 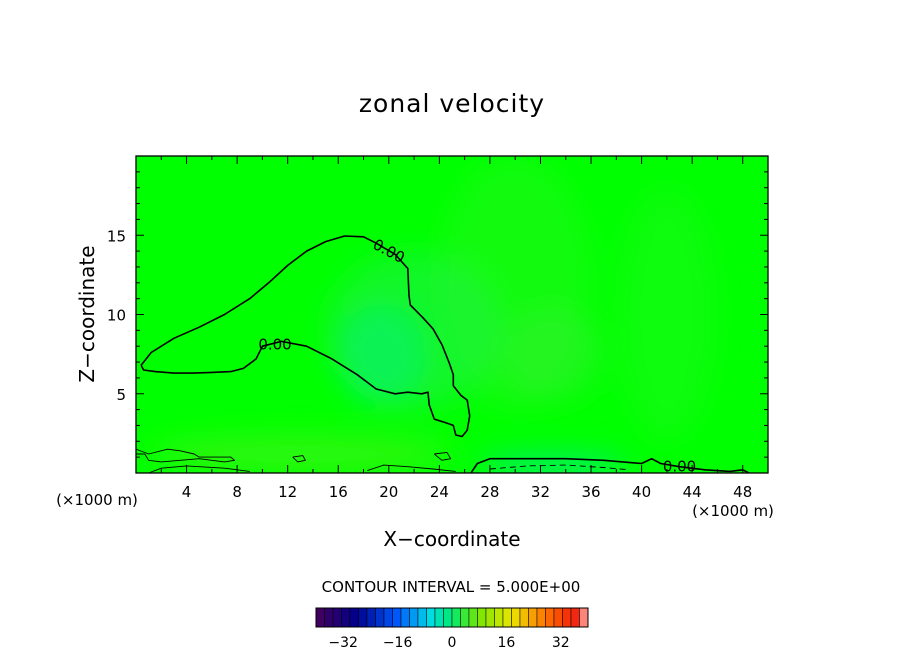 I want to click on x-unit-label: (×1000 m), so click(x=733, y=511).